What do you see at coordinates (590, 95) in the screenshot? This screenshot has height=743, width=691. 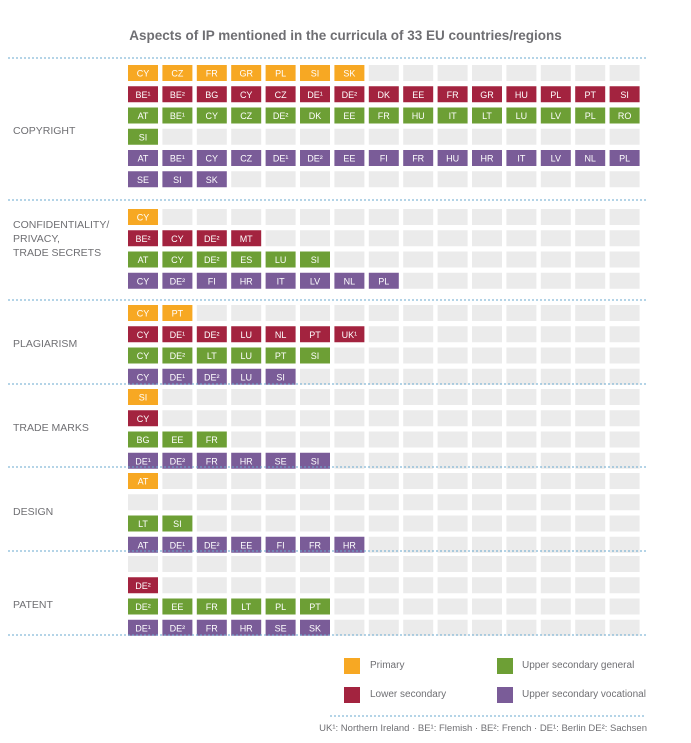 I see `cell-country-label: PT` at bounding box center [590, 95].